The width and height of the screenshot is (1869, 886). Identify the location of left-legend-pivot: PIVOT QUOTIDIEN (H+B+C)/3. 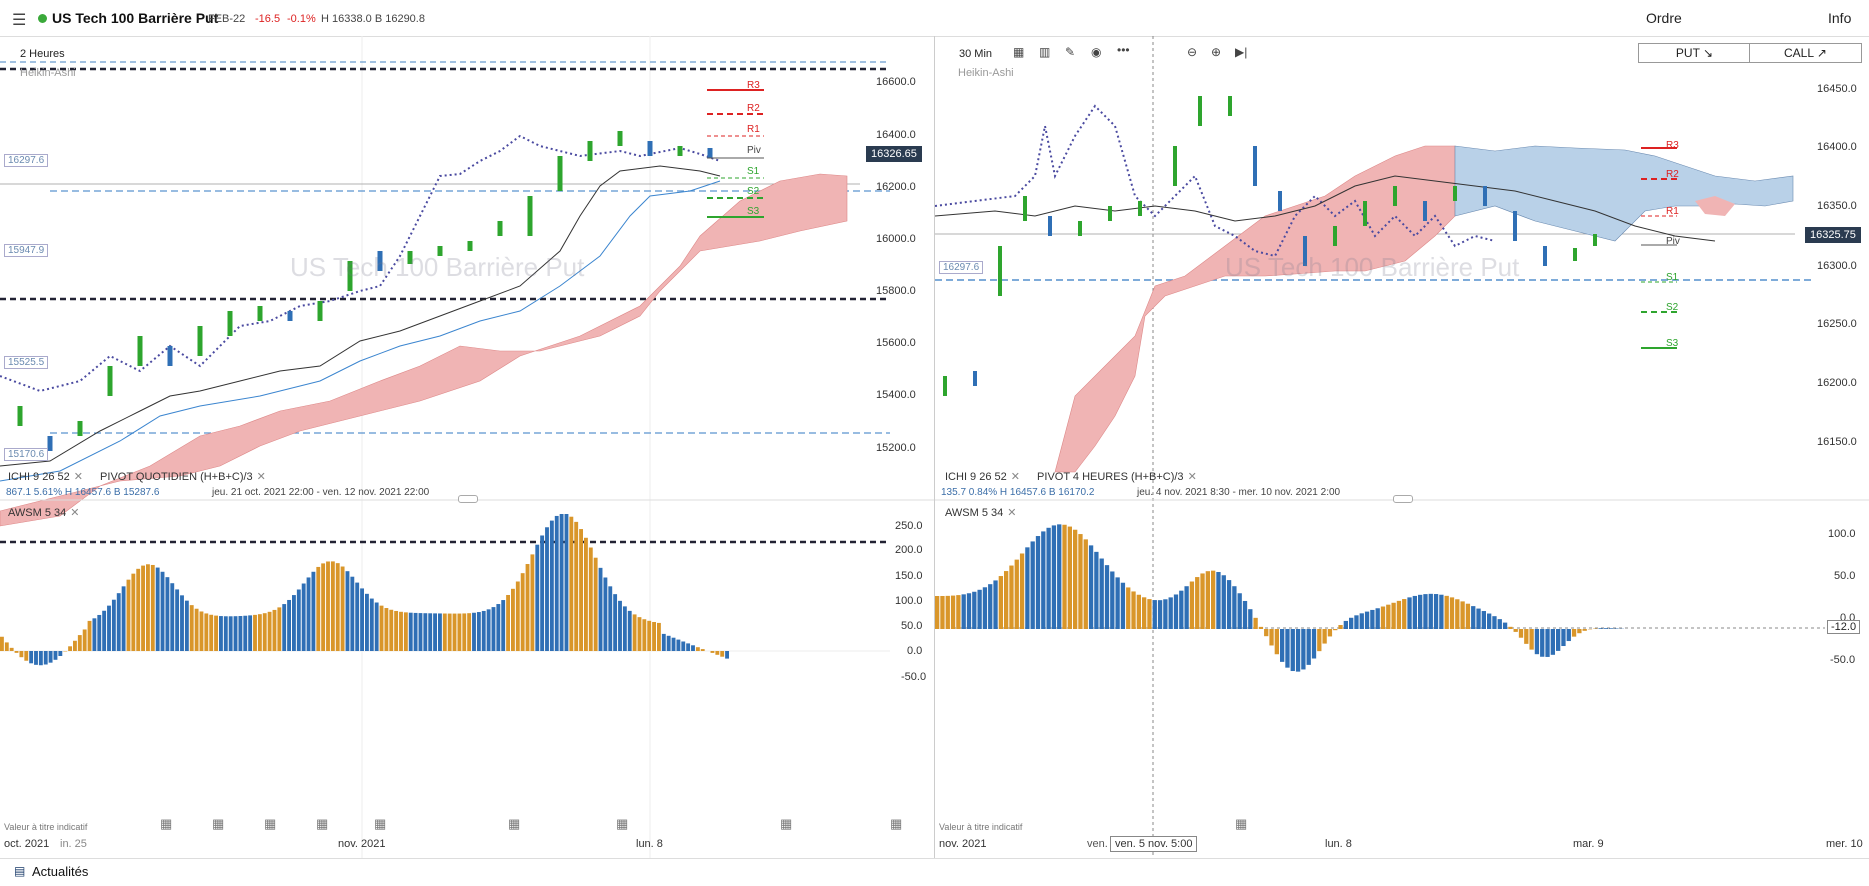
(176, 477).